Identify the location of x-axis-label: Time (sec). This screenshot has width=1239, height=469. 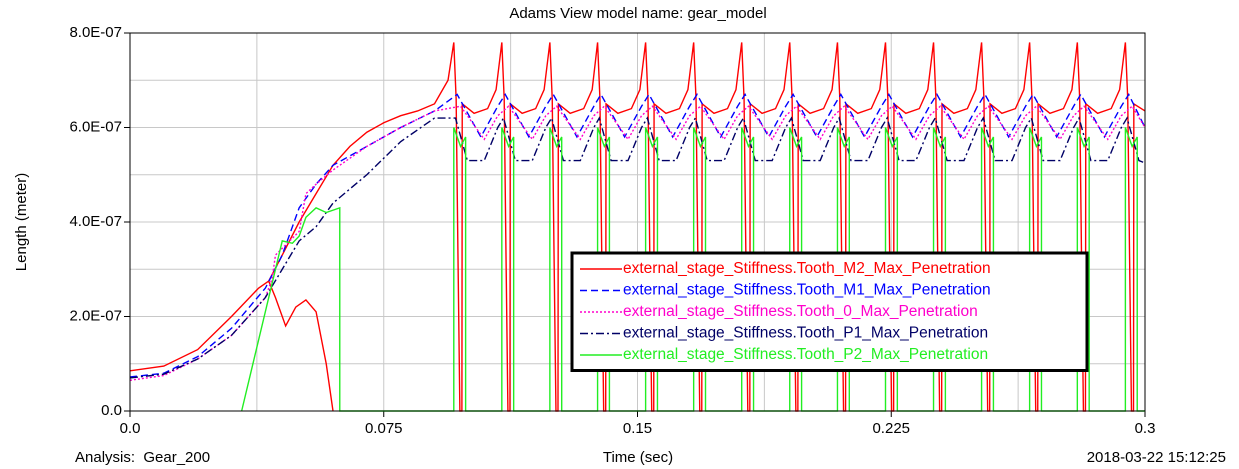
(638, 457).